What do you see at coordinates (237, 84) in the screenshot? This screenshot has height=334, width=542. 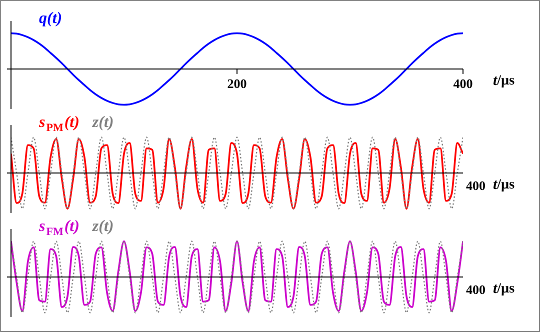 I see `x-tick-label: 200` at bounding box center [237, 84].